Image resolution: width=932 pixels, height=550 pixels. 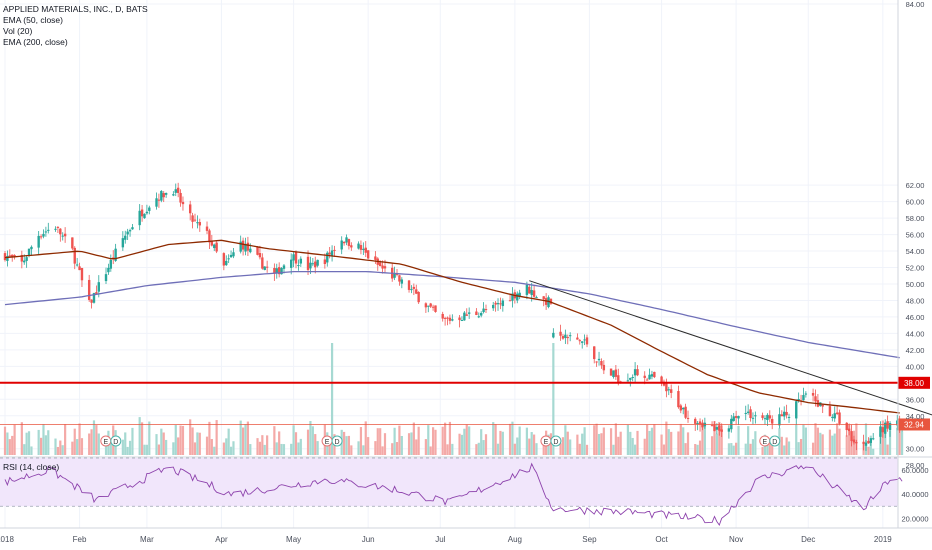 What do you see at coordinates (808, 539) in the screenshot?
I see `x-tick-label: Dec` at bounding box center [808, 539].